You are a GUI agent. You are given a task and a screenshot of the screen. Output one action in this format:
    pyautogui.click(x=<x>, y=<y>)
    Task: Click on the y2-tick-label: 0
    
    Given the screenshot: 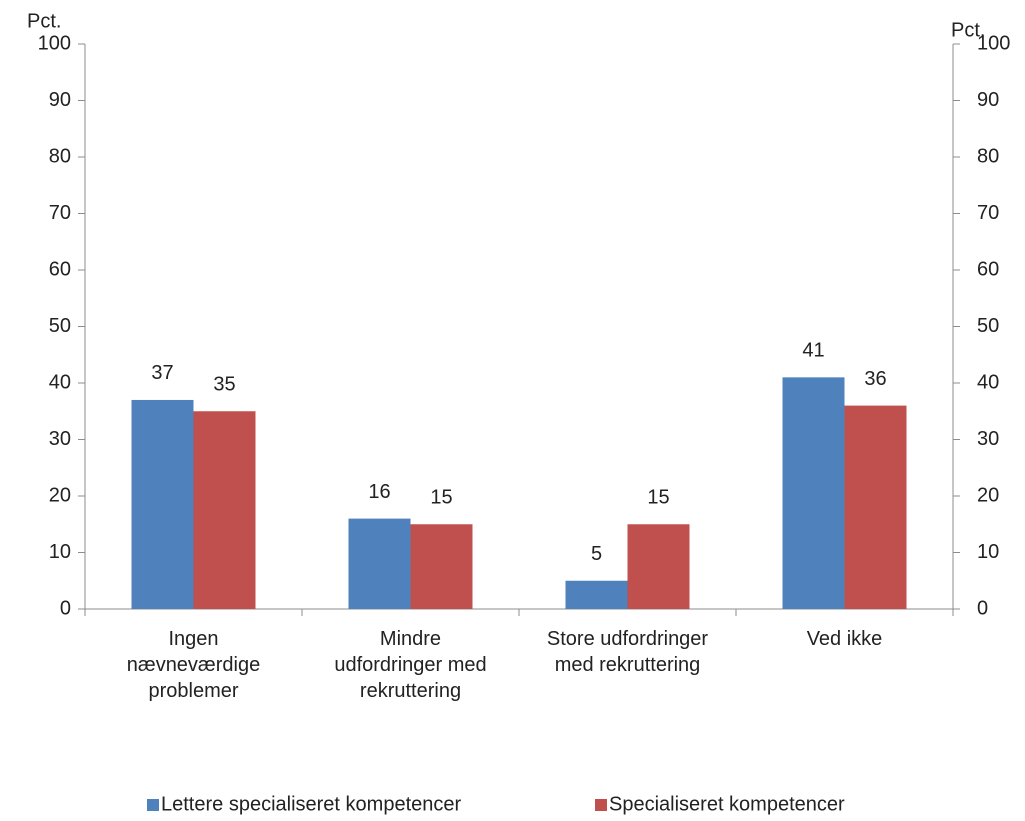 What is the action you would take?
    pyautogui.click(x=982, y=608)
    